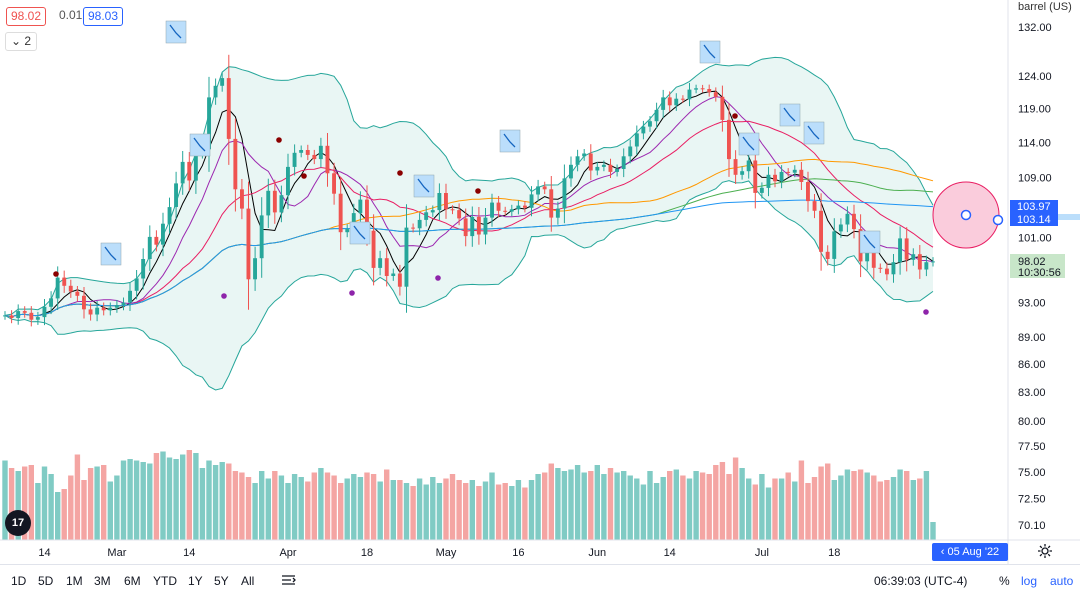 This screenshot has height=603, width=1080. I want to click on percent-scale-toggle: %, so click(1004, 581).